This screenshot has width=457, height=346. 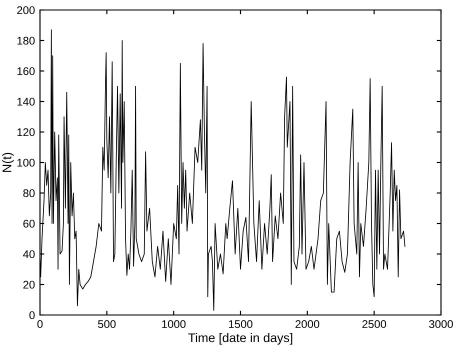 I want to click on x-tick-label: 2000, so click(x=308, y=324).